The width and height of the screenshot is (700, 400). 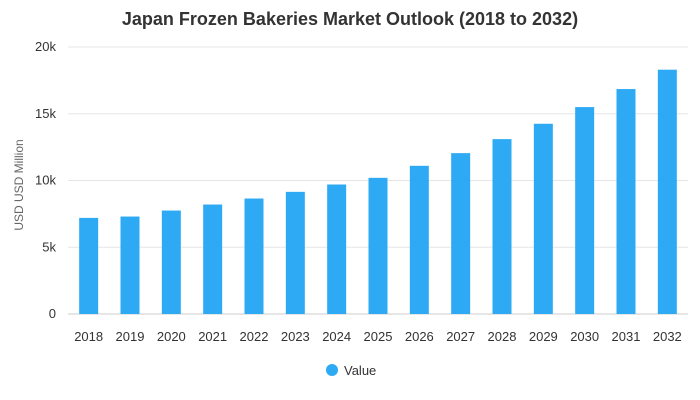 What do you see at coordinates (360, 370) in the screenshot?
I see `legend-label: Value` at bounding box center [360, 370].